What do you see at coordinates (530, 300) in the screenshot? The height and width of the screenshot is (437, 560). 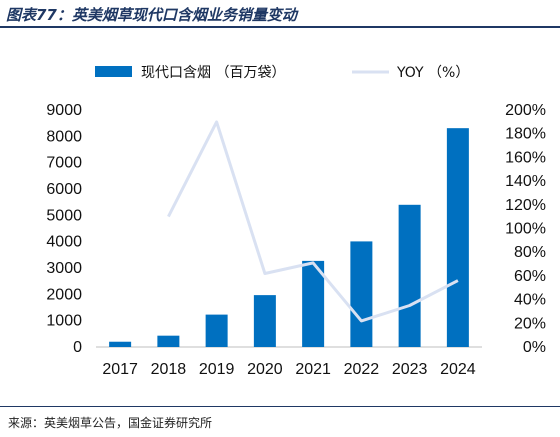 I see `y-right-tick-label: 40%` at bounding box center [530, 300].